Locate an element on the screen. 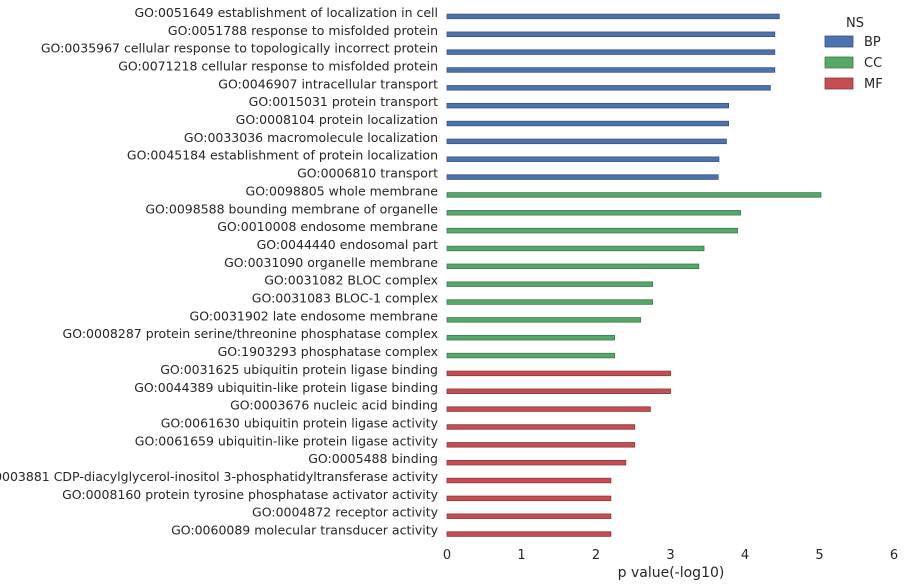  x-tick-labels: 0 1 2 3 4 5 6 is located at coordinates (670, 555).